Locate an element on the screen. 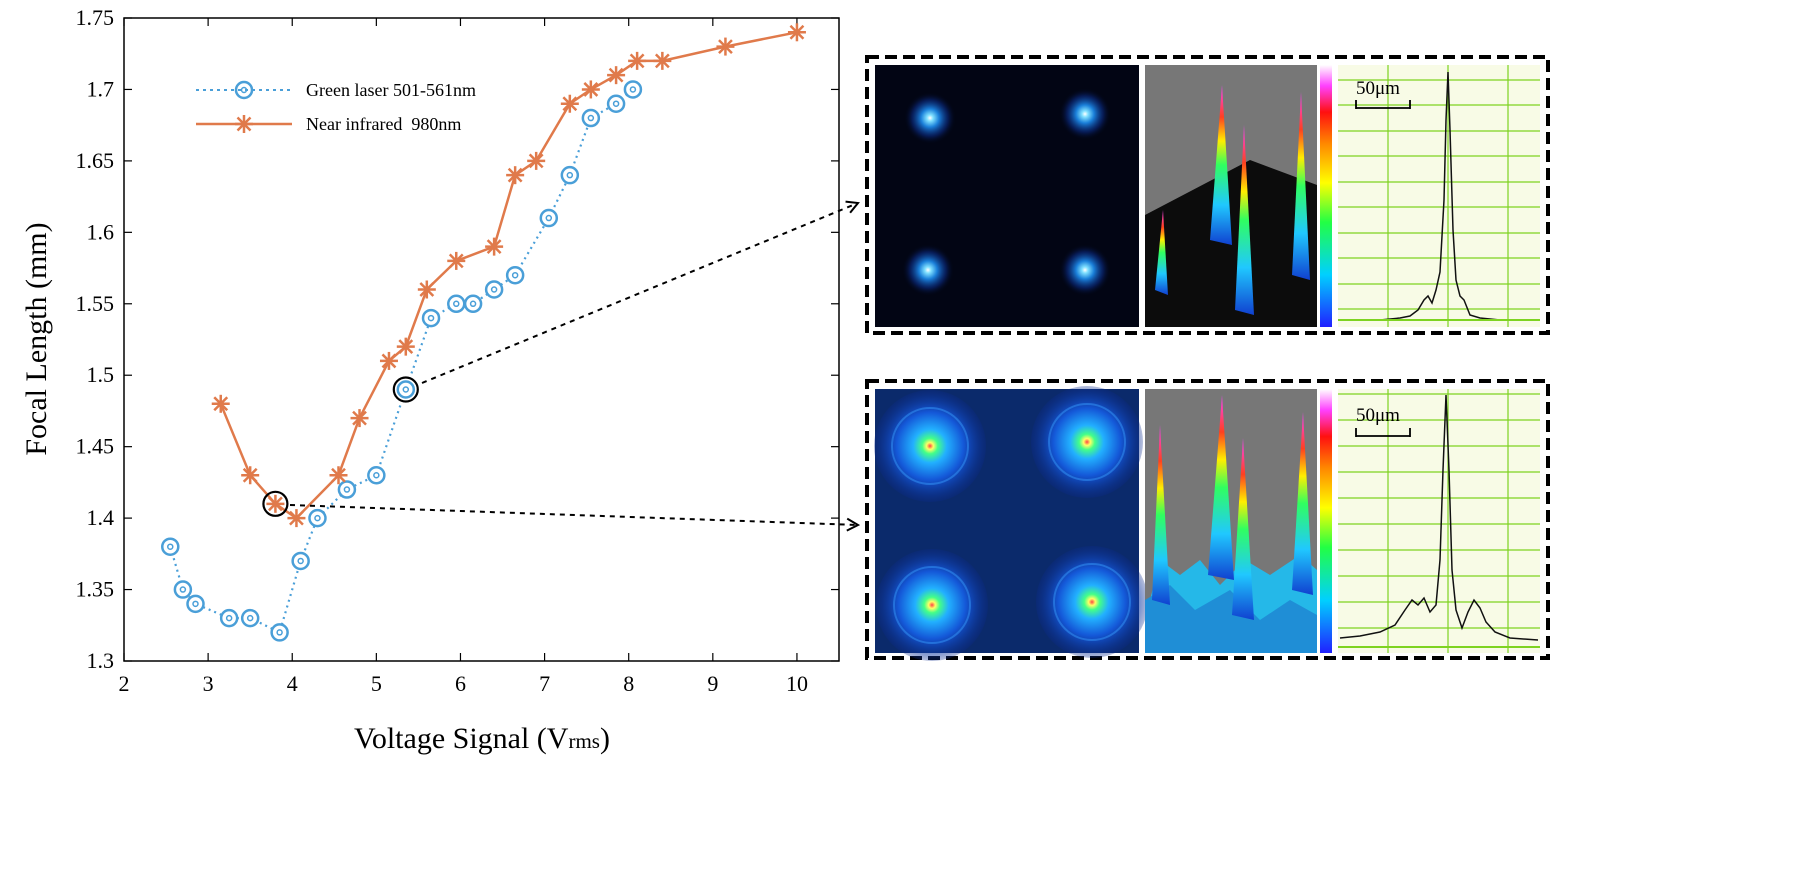 The image size is (1807, 877). y-axis-label: Focal Length (mm) is located at coordinates (36, 338).